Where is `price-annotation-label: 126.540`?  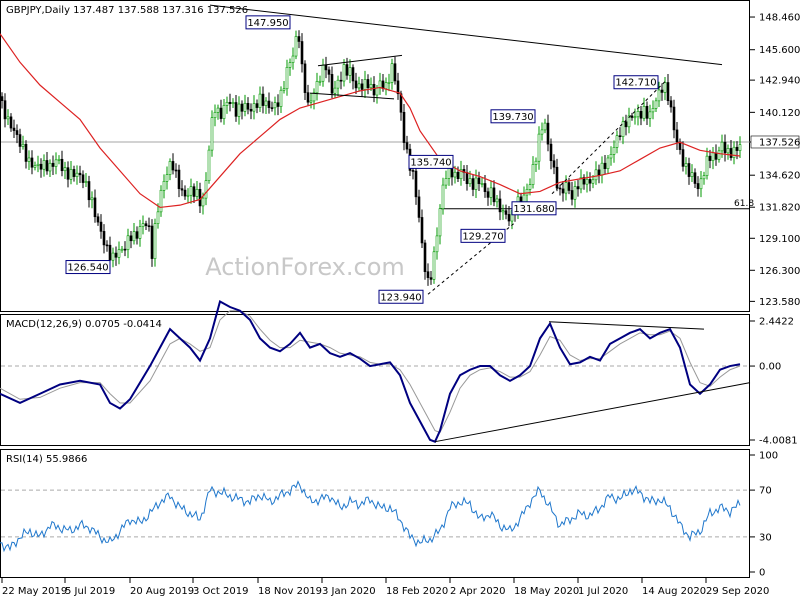
price-annotation-label: 126.540 is located at coordinates (87, 268).